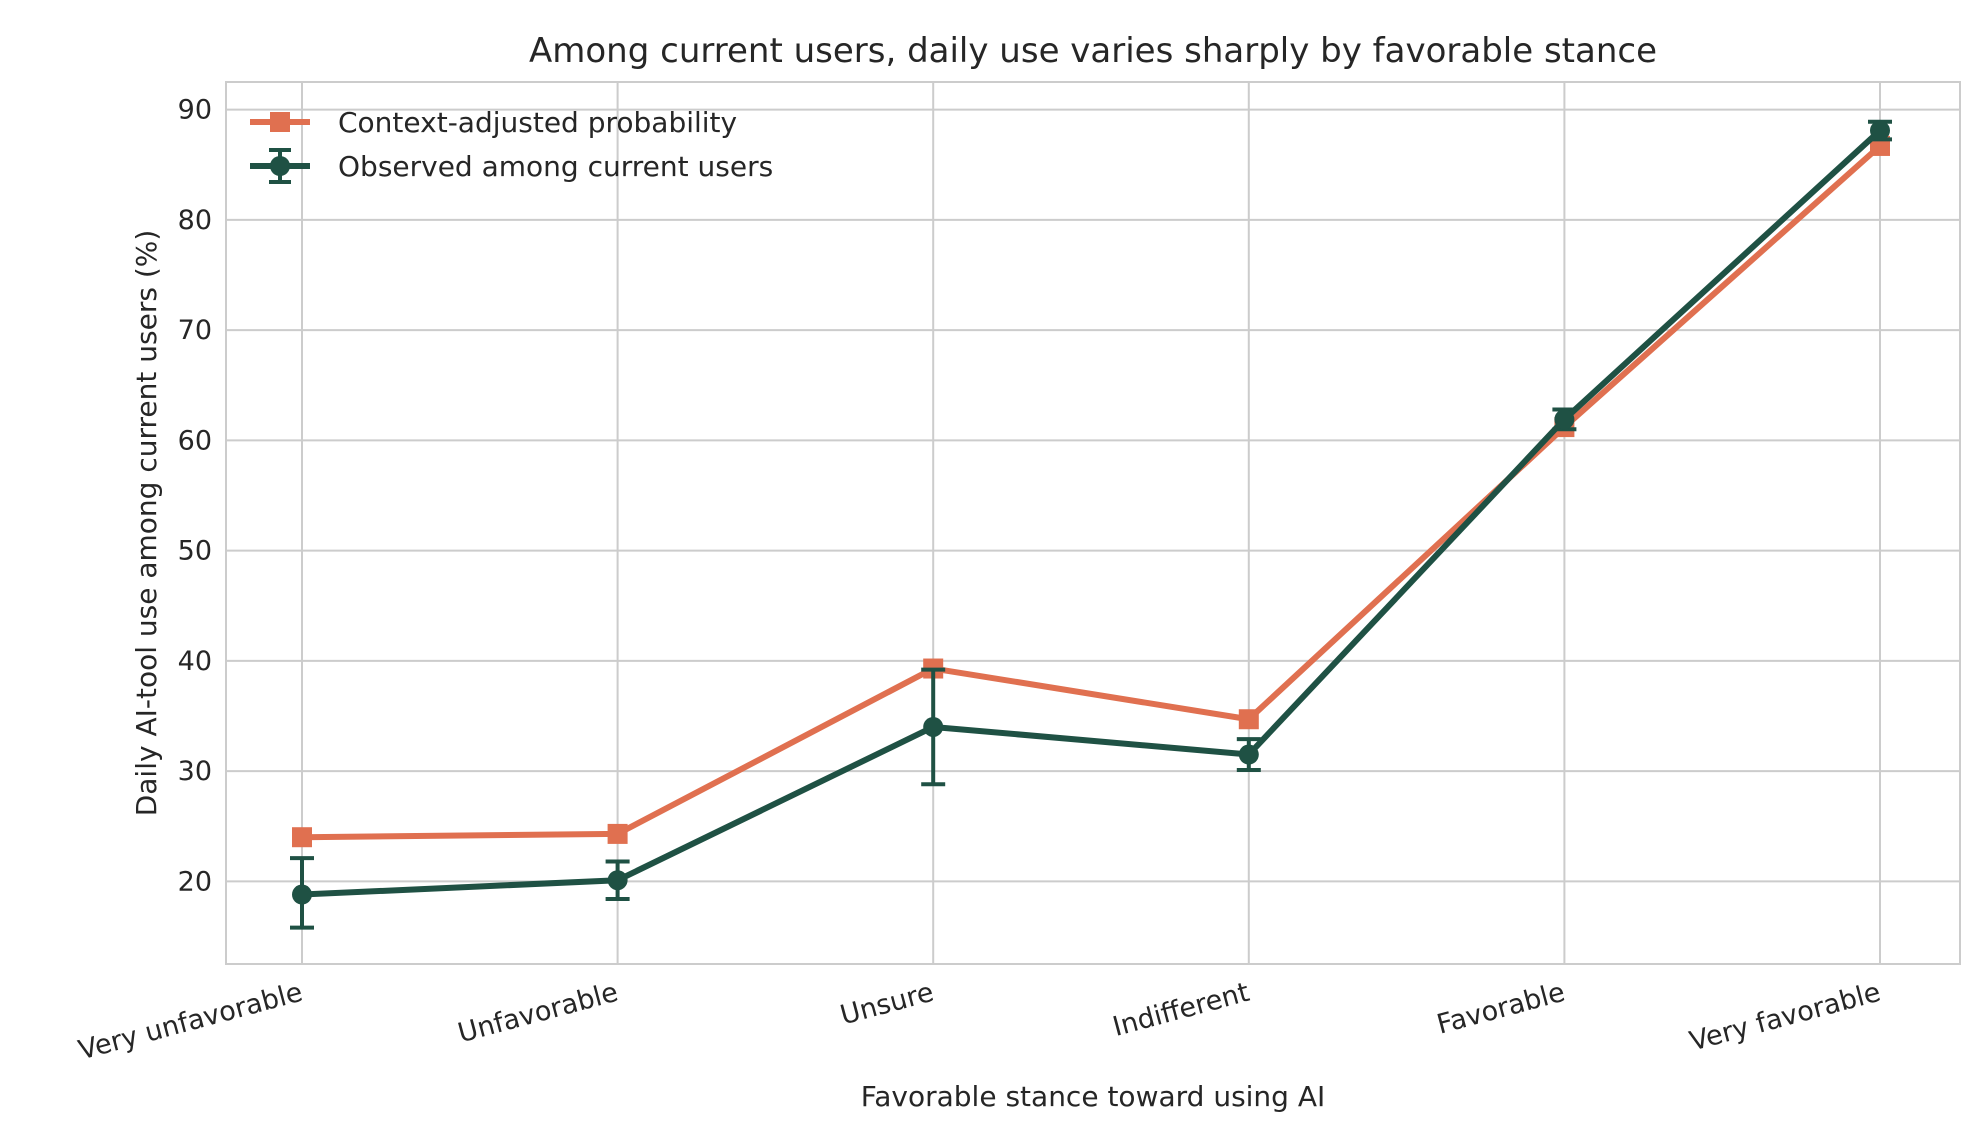 This screenshot has height=1144, width=1980. Describe the element at coordinates (887, 1004) in the screenshot. I see `x-tick-label: Unsure` at that location.